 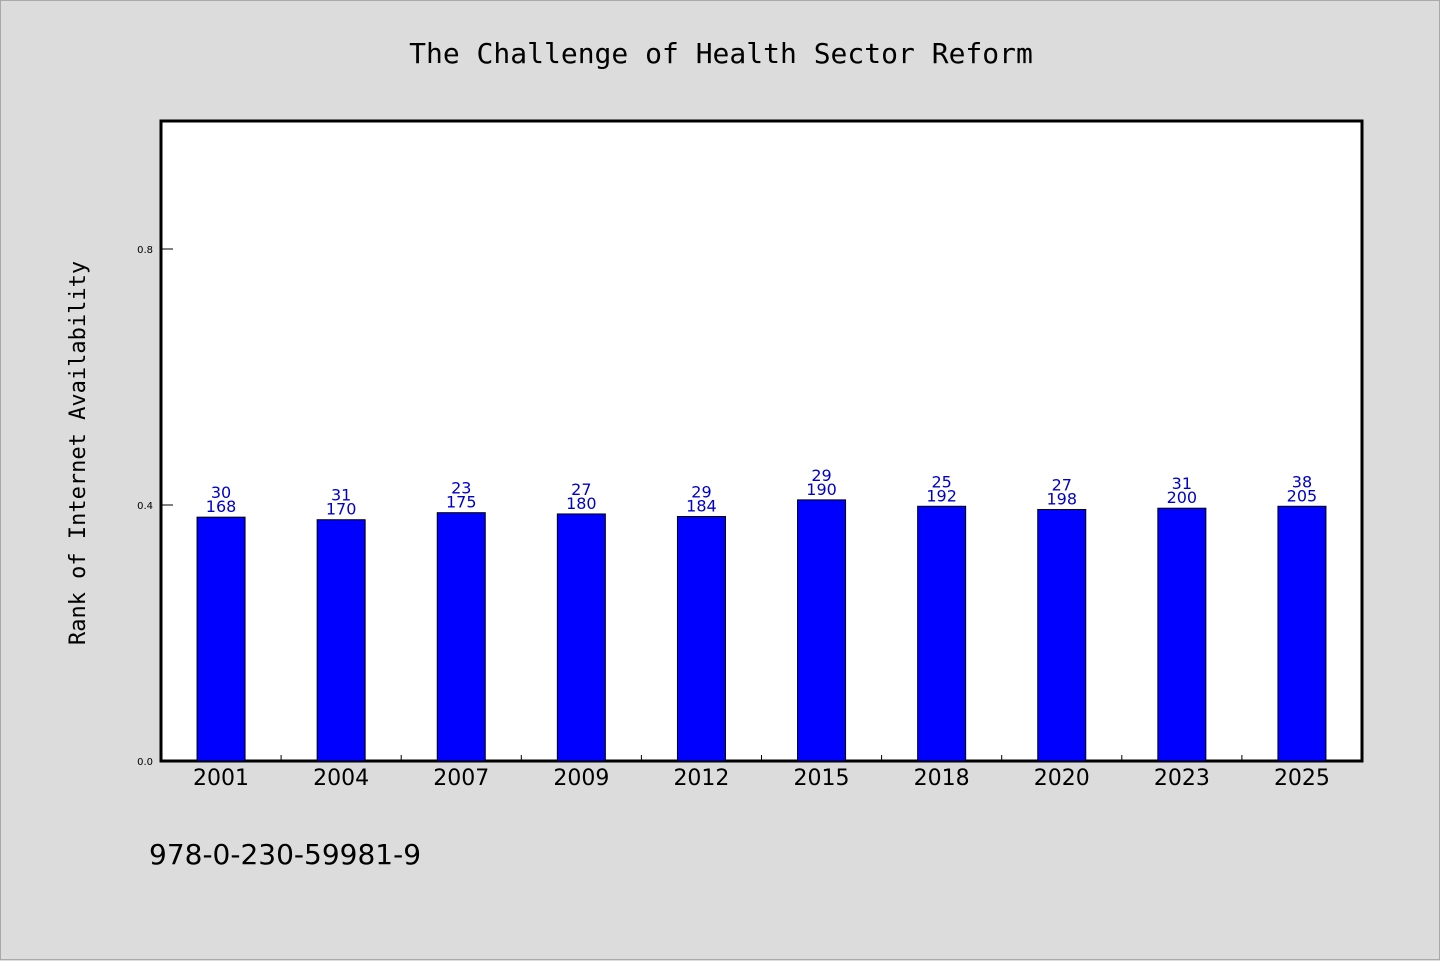 What do you see at coordinates (461, 637) in the screenshot?
I see `bar-2007` at bounding box center [461, 637].